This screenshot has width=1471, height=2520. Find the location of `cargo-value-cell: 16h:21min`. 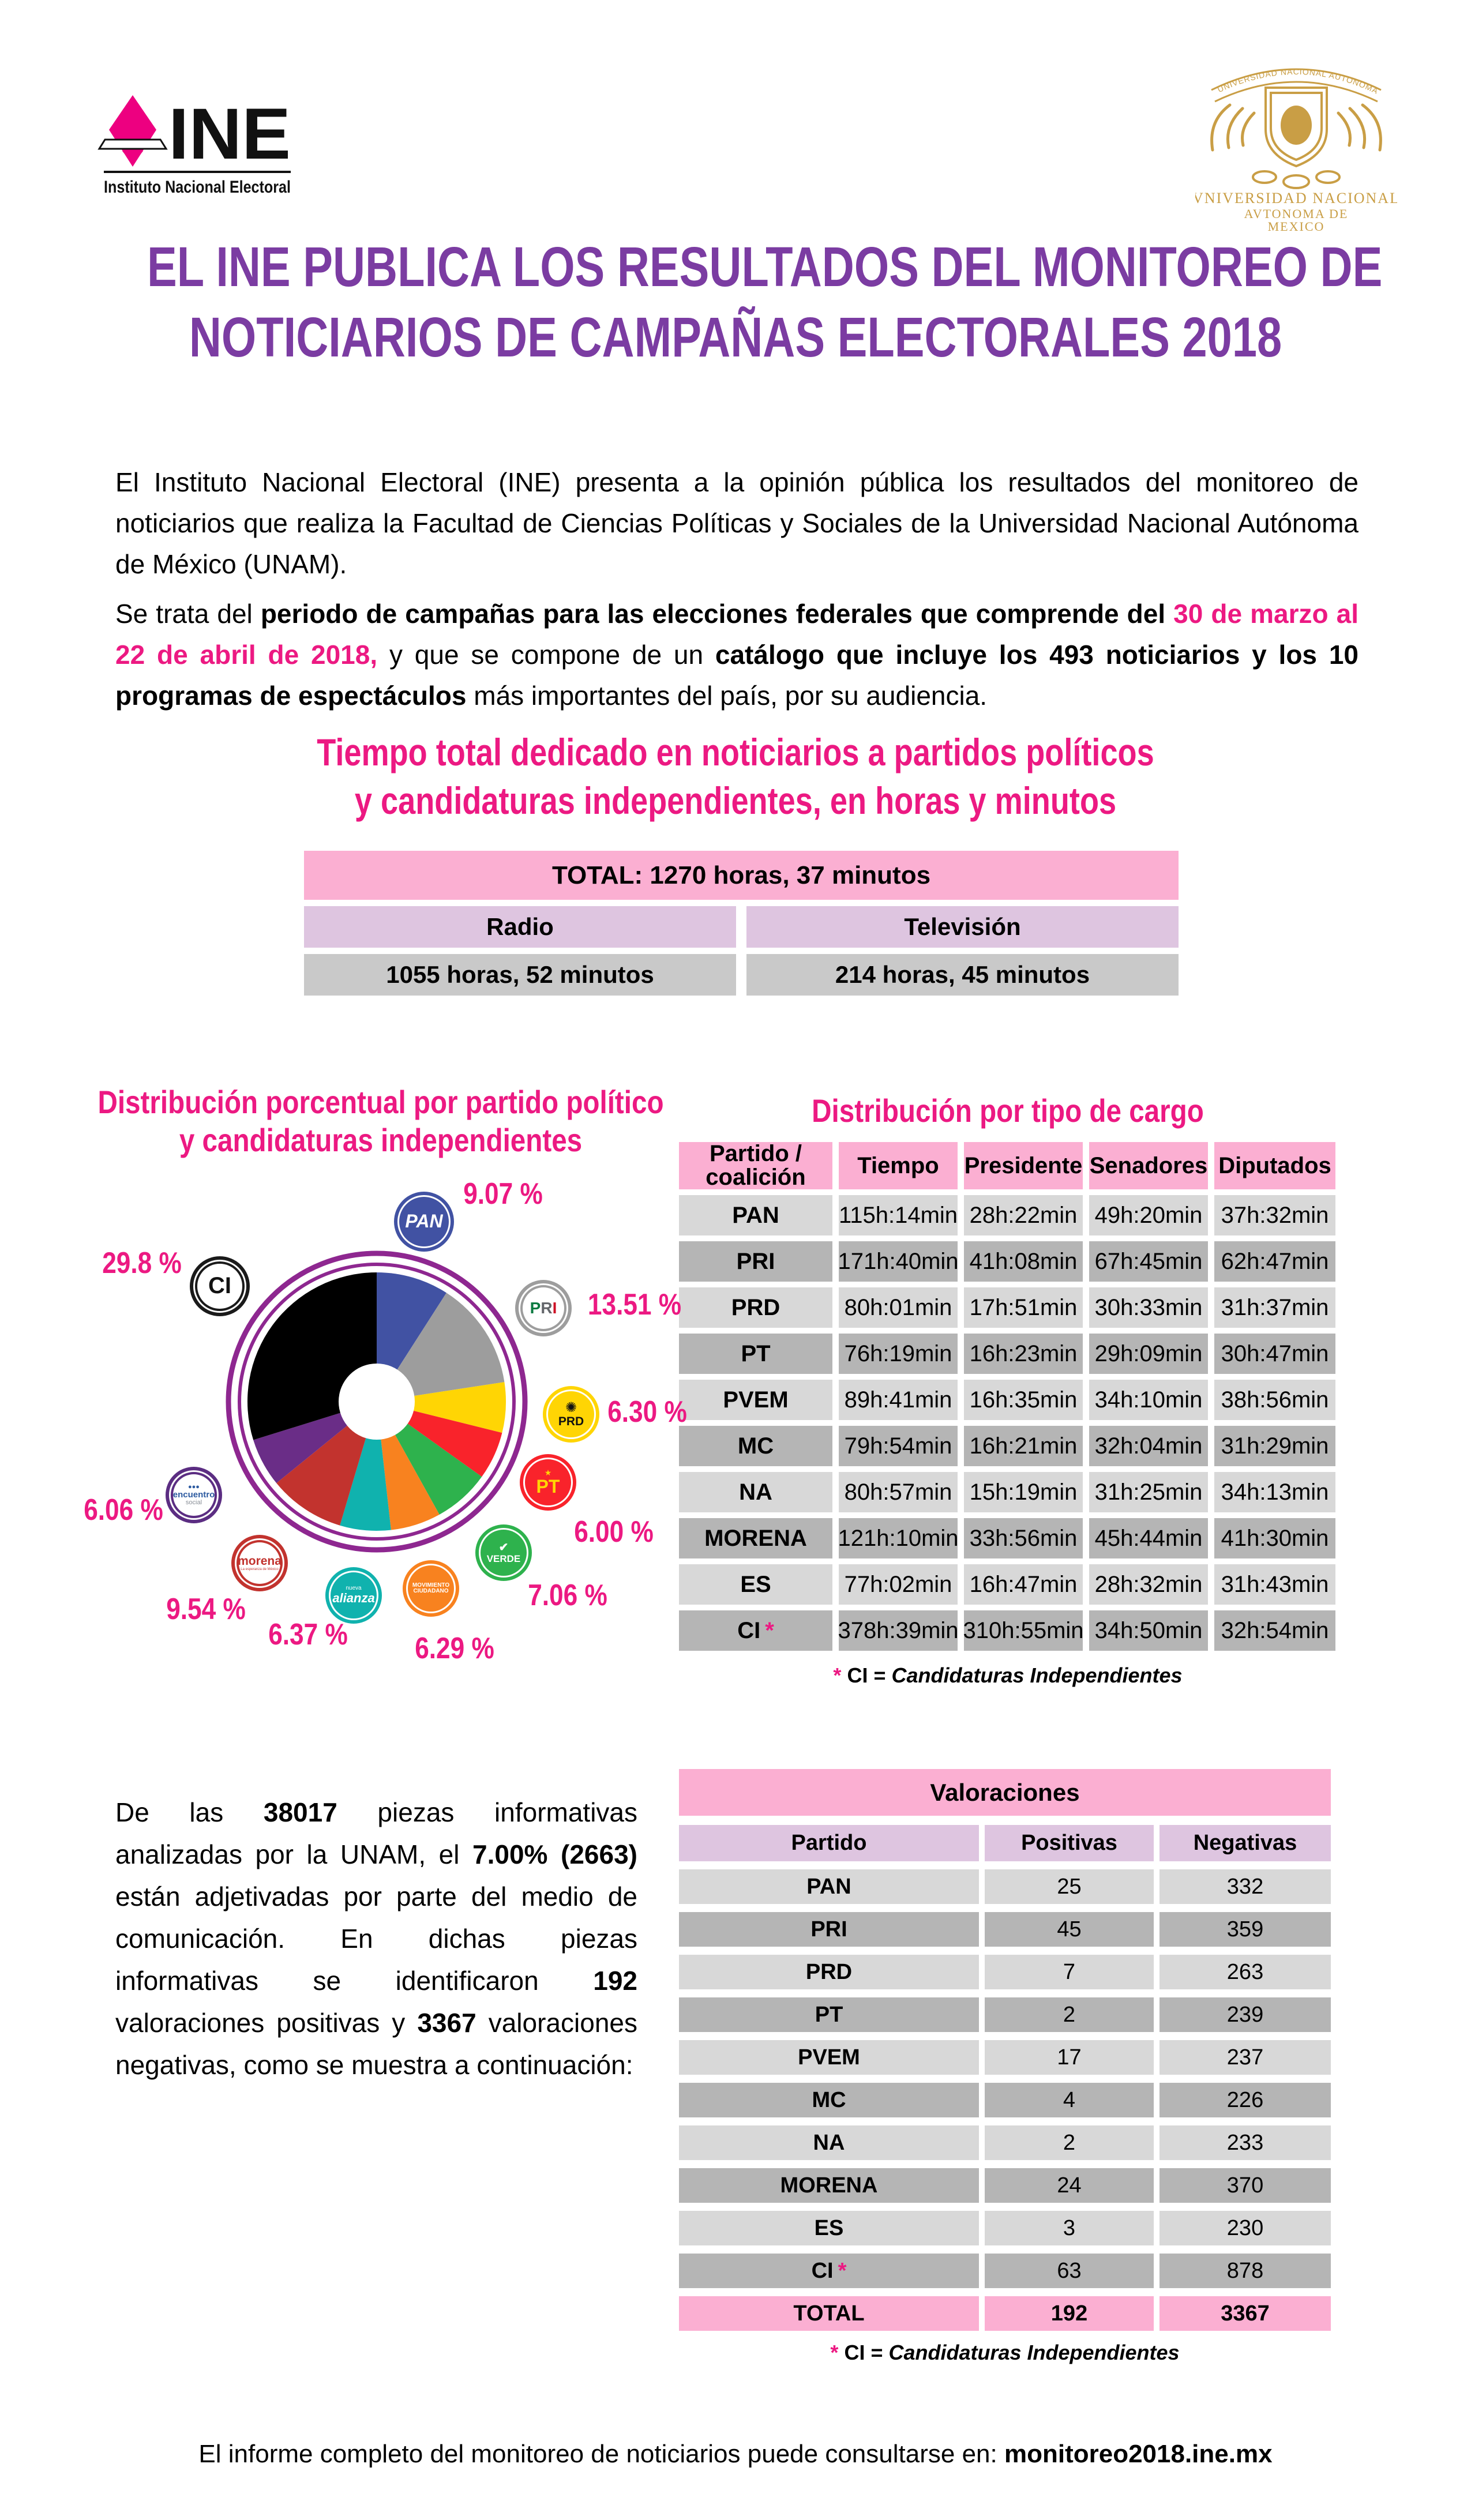

cargo-value-cell: 16h:21min is located at coordinates (1023, 1446).